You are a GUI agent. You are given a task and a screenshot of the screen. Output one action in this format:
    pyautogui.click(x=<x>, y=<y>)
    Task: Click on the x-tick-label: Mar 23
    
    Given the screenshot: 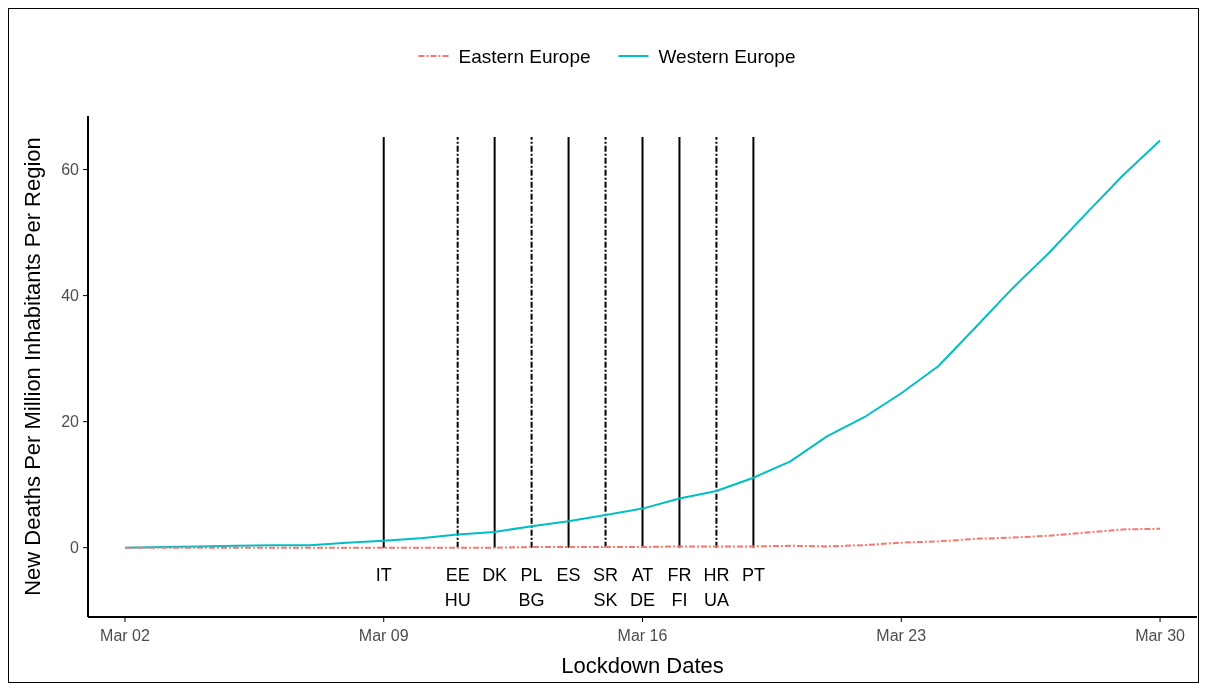 What is the action you would take?
    pyautogui.click(x=901, y=635)
    